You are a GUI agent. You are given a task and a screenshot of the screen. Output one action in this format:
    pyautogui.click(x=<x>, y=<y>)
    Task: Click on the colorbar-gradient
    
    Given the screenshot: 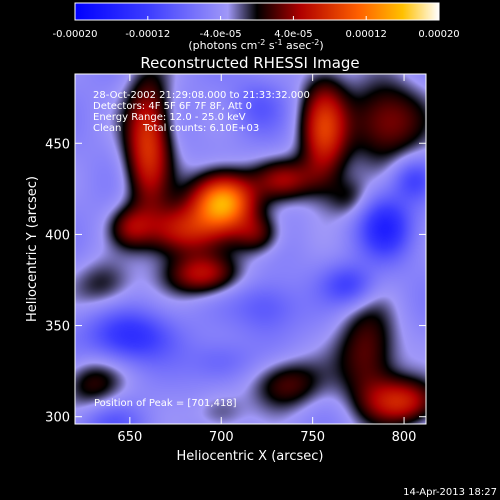 What is the action you would take?
    pyautogui.click(x=257, y=11)
    